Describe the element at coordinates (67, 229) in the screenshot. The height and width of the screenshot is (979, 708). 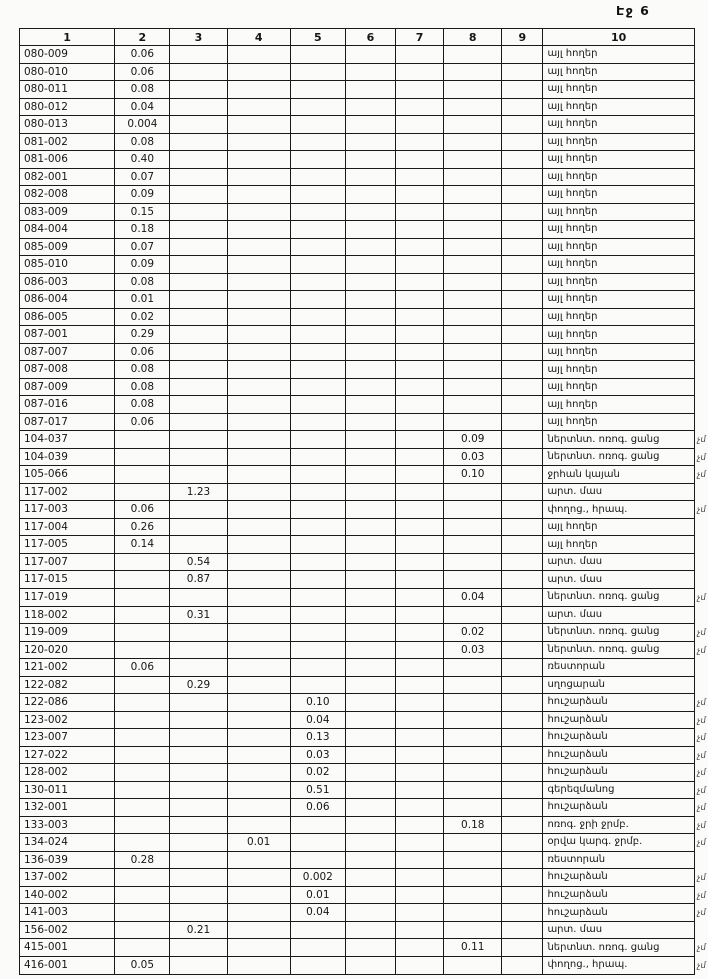
I see `parcel-code-cell: 084-004` at that location.